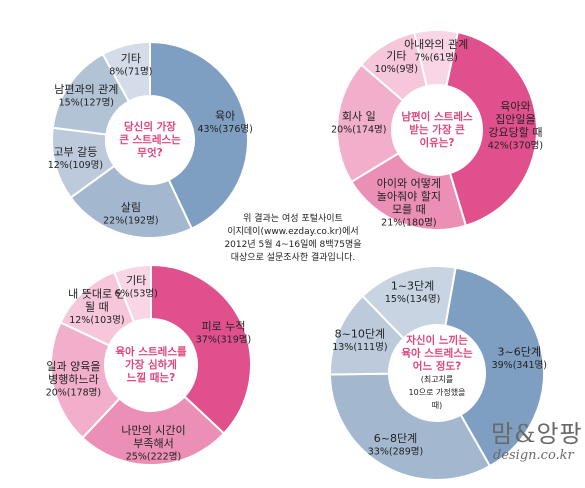 The height and width of the screenshot is (488, 585). I want to click on note-line: 2012년 5월 4~16일에 8백75명을, so click(293, 245).